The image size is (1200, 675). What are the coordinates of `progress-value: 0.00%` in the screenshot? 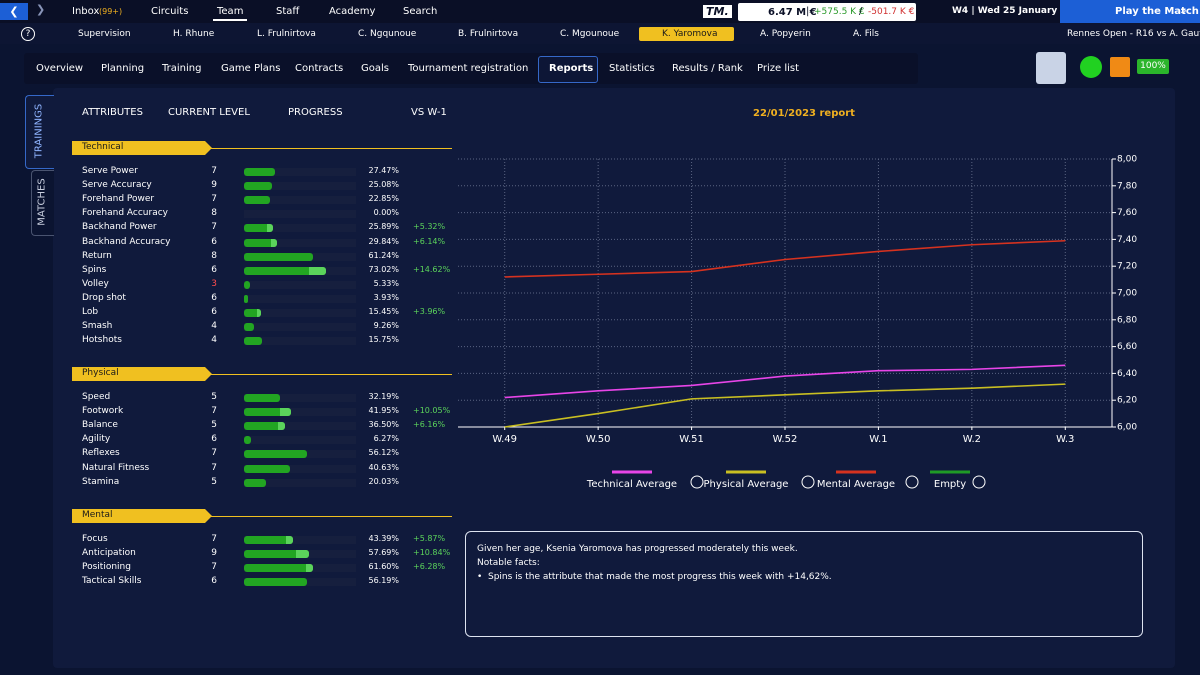 It's located at (386, 213).